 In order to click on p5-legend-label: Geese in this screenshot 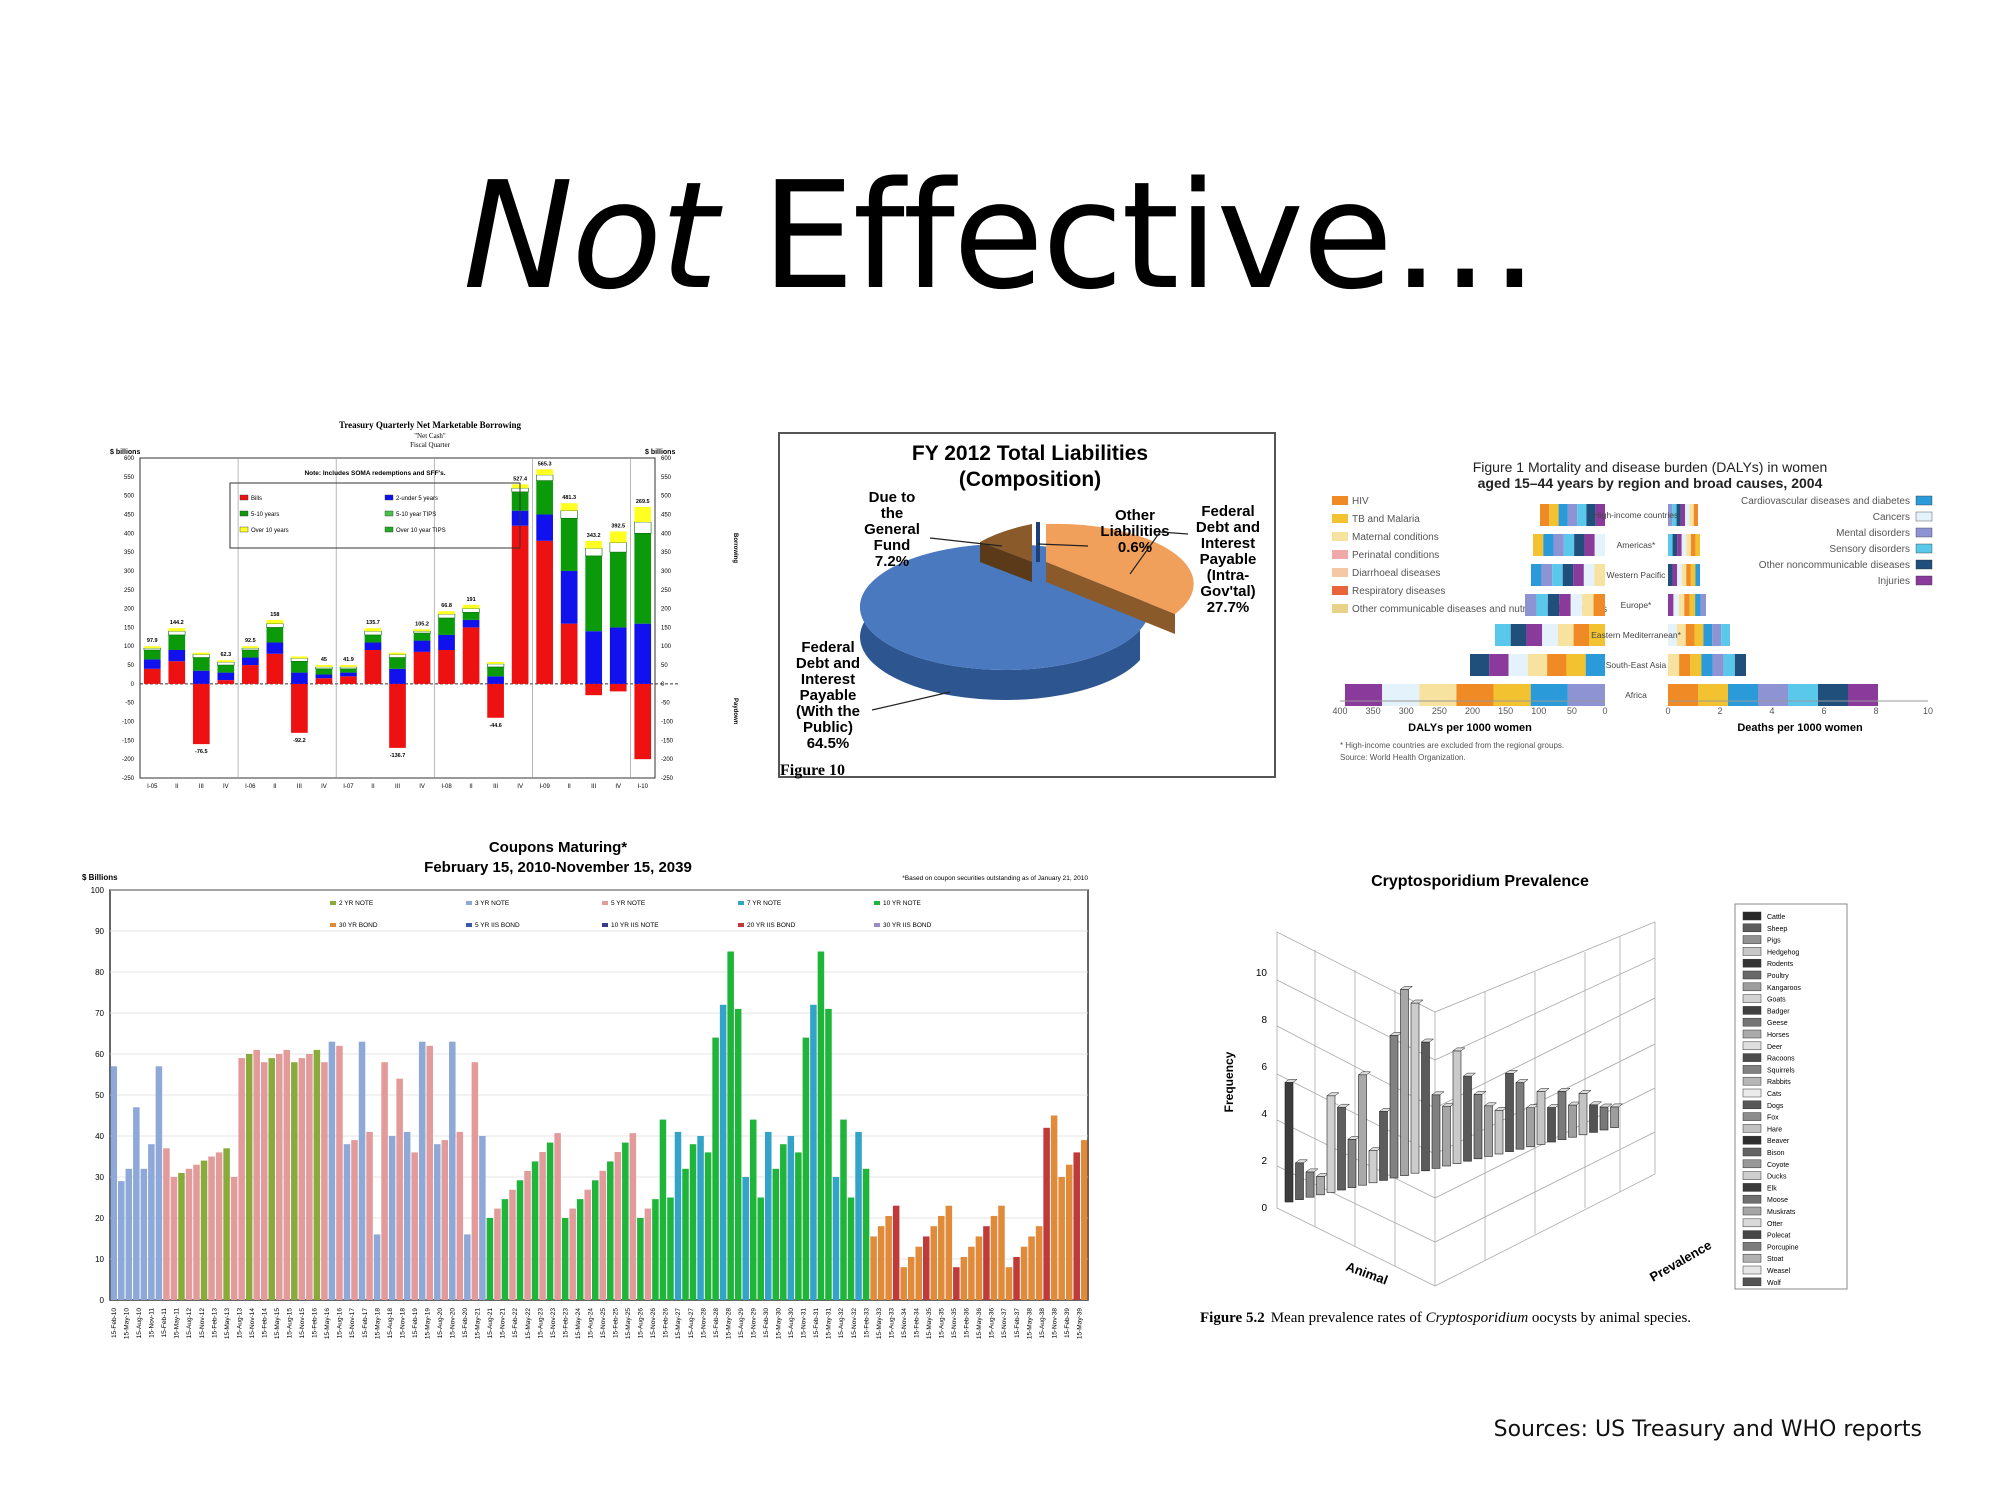, I will do `click(1777, 1023)`.